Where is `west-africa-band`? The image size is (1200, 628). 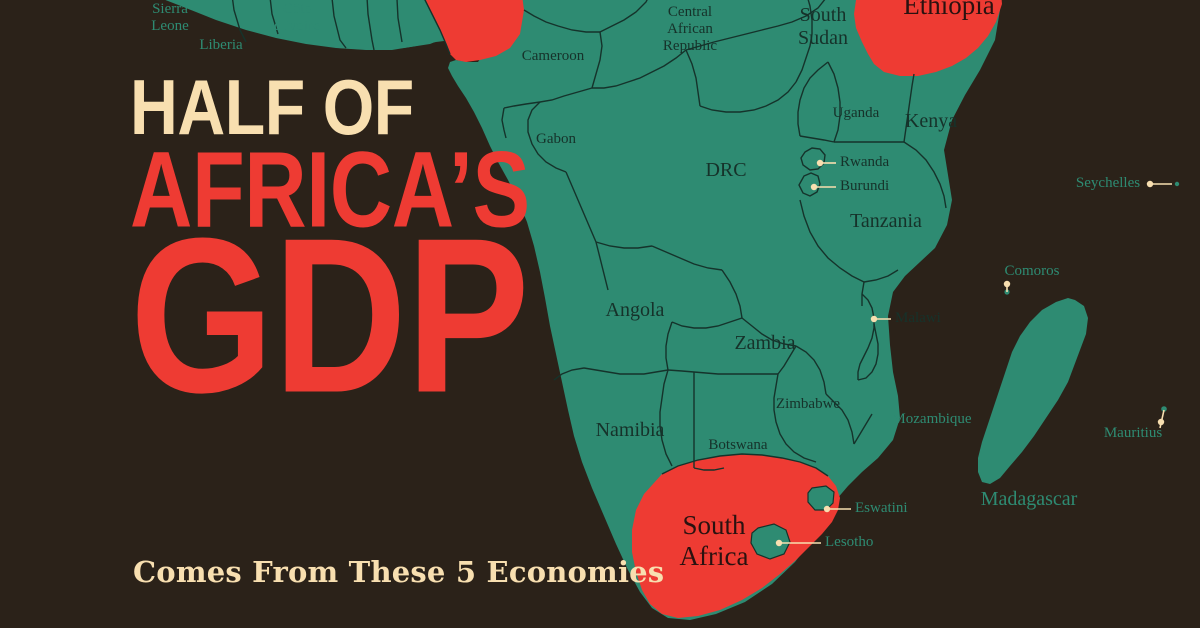 west-africa-band is located at coordinates (313, 25).